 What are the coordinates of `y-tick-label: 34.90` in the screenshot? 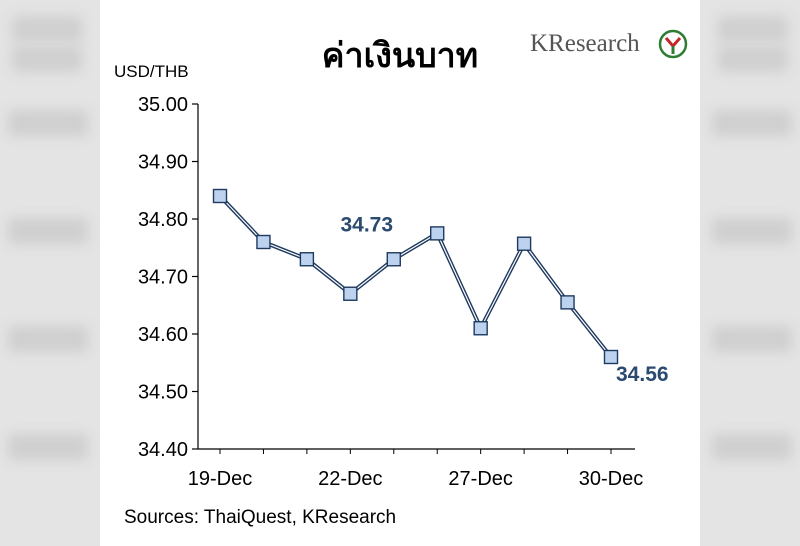 It's located at (163, 163).